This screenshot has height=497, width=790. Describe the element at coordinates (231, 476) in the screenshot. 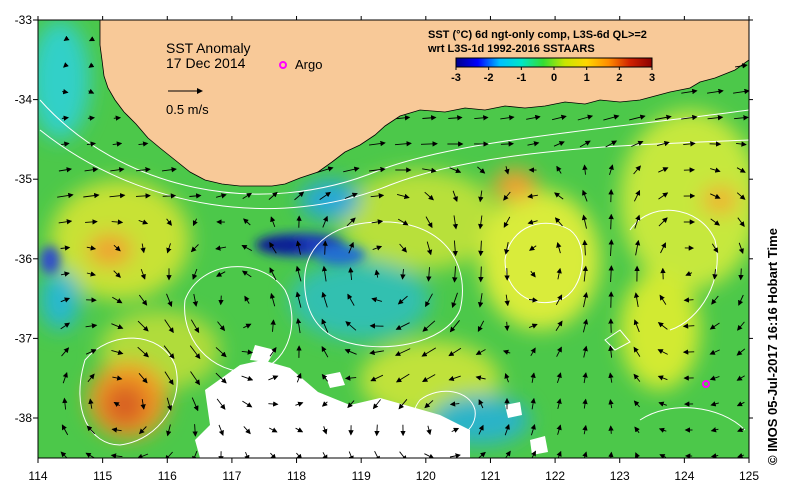

I see `lon-tick-label: 117` at that location.